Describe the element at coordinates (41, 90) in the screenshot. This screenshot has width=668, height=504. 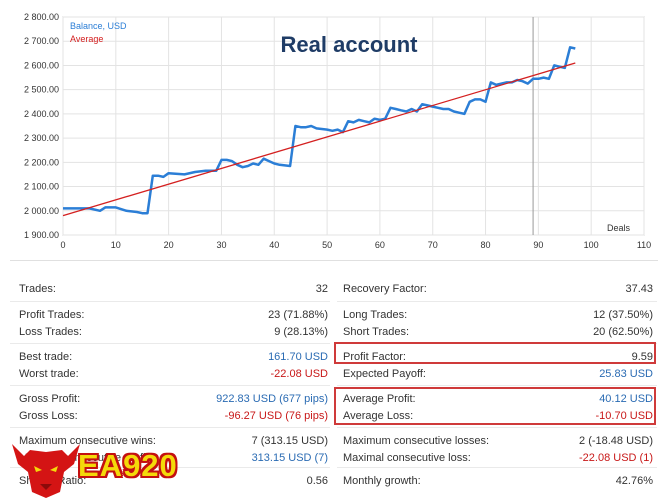
I see `y-tick-label: 2 500.00` at that location.